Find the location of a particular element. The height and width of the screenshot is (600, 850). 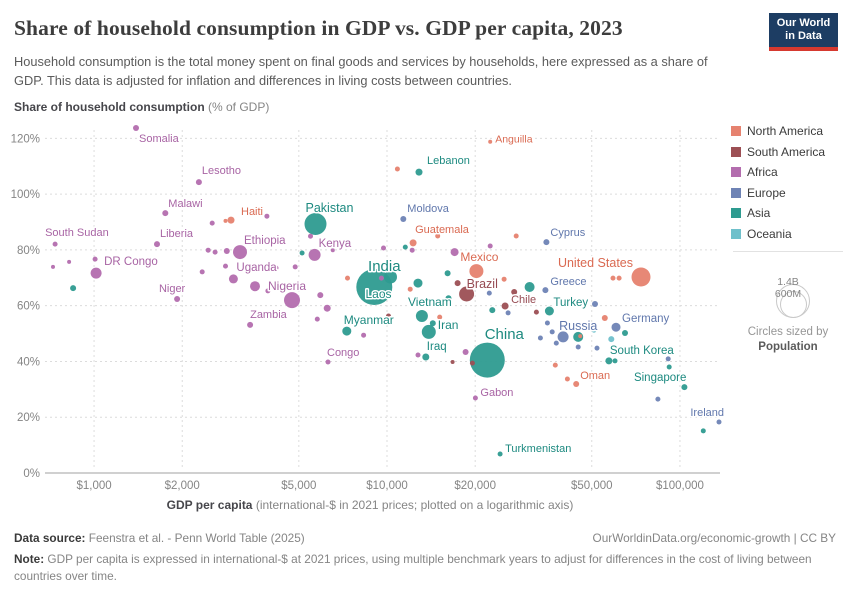

legend-item-na: North America is located at coordinates (788, 131).